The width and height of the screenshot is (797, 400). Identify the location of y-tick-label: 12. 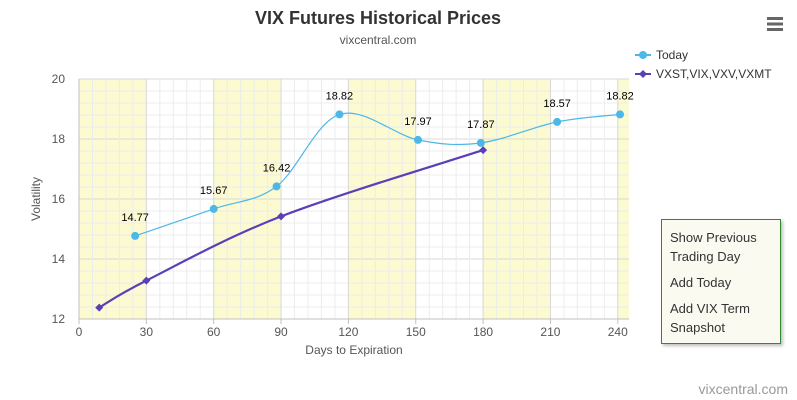
(59, 319).